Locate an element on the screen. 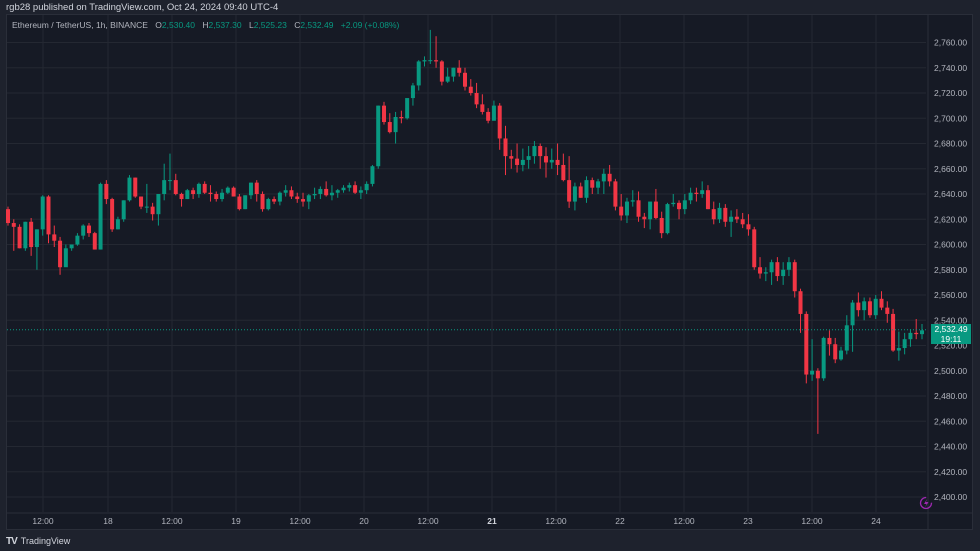  footer-branding: TV TradingView is located at coordinates (38, 541).